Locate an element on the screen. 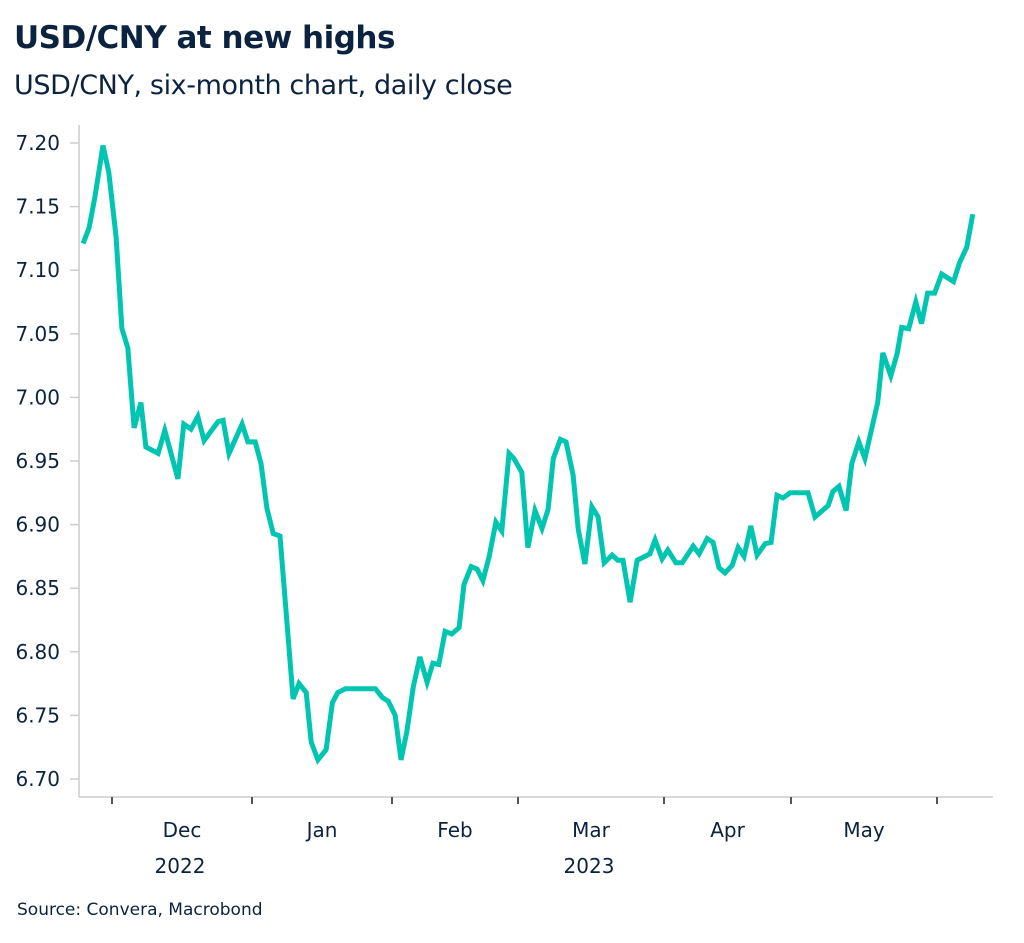 This screenshot has height=943, width=1024. y-tick-label: 6.70 is located at coordinates (37, 779).